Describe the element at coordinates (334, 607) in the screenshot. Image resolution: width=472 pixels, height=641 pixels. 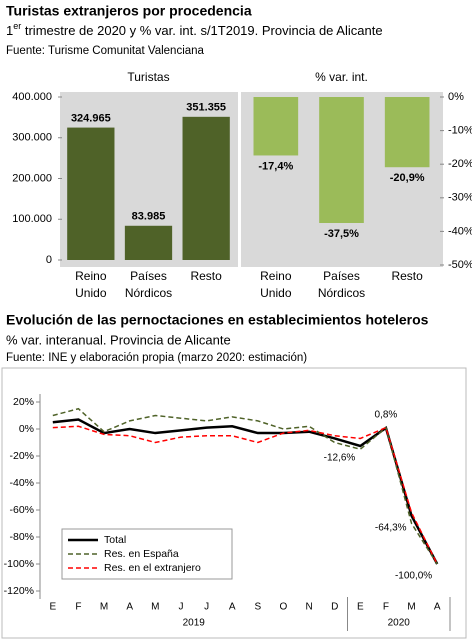
I see `x-tick-label: D` at that location.